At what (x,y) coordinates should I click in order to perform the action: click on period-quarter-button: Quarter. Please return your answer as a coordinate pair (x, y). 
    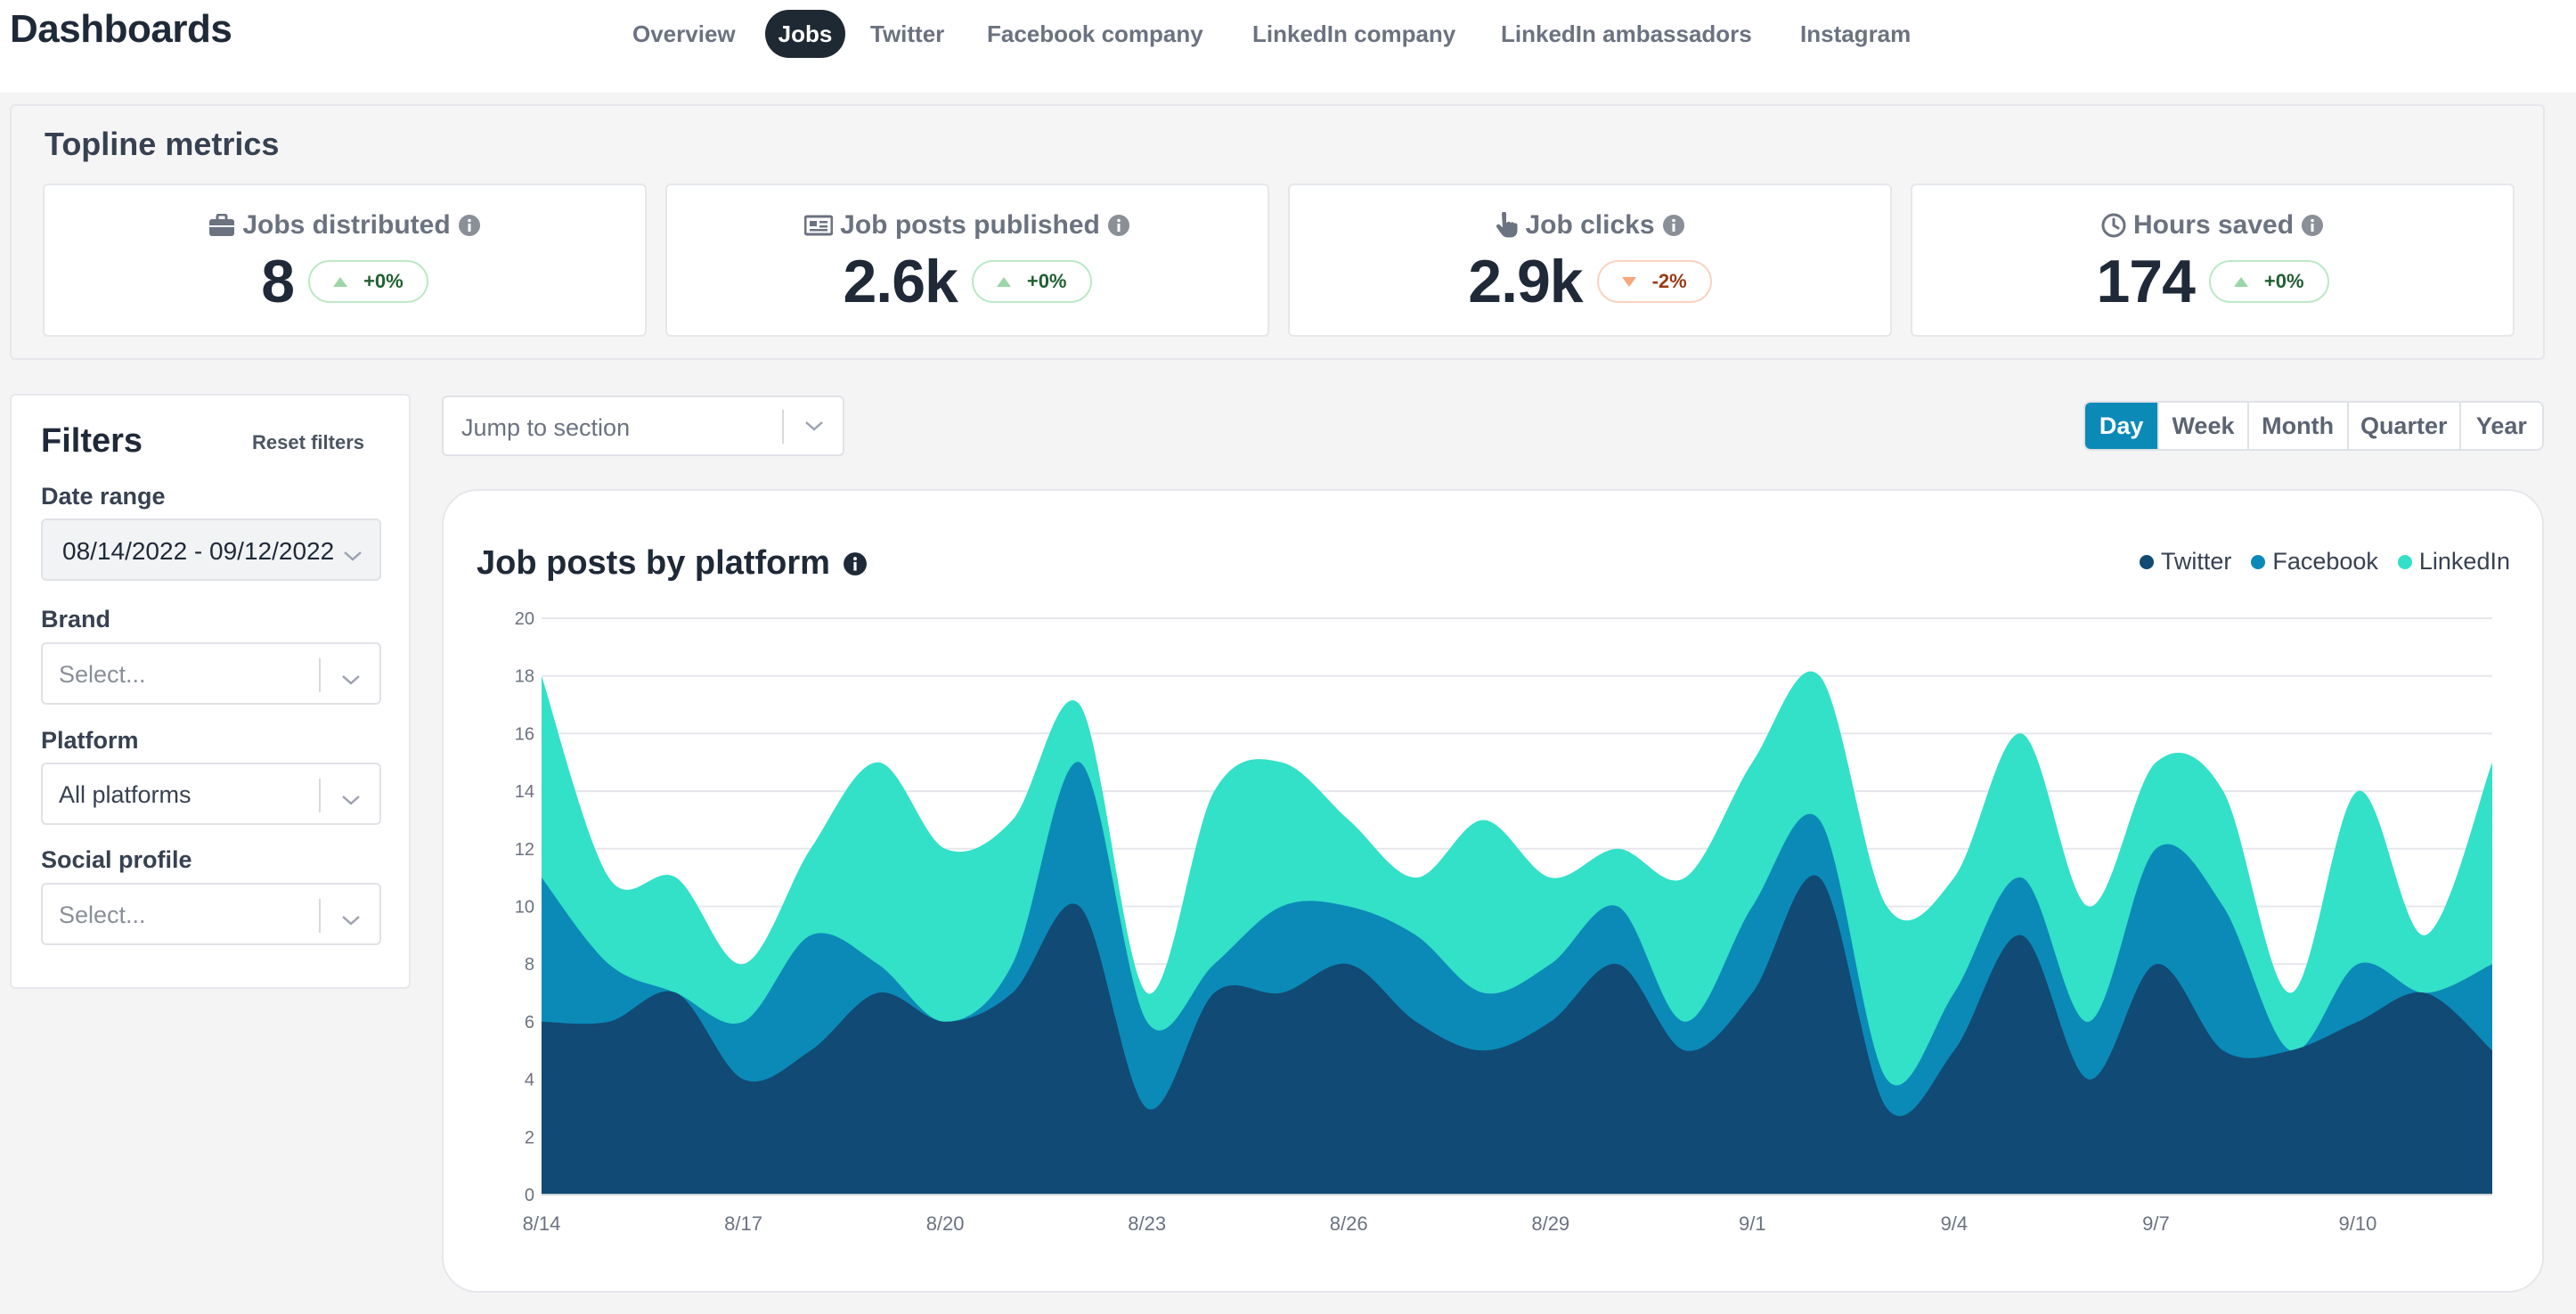
    Looking at the image, I should click on (2403, 426).